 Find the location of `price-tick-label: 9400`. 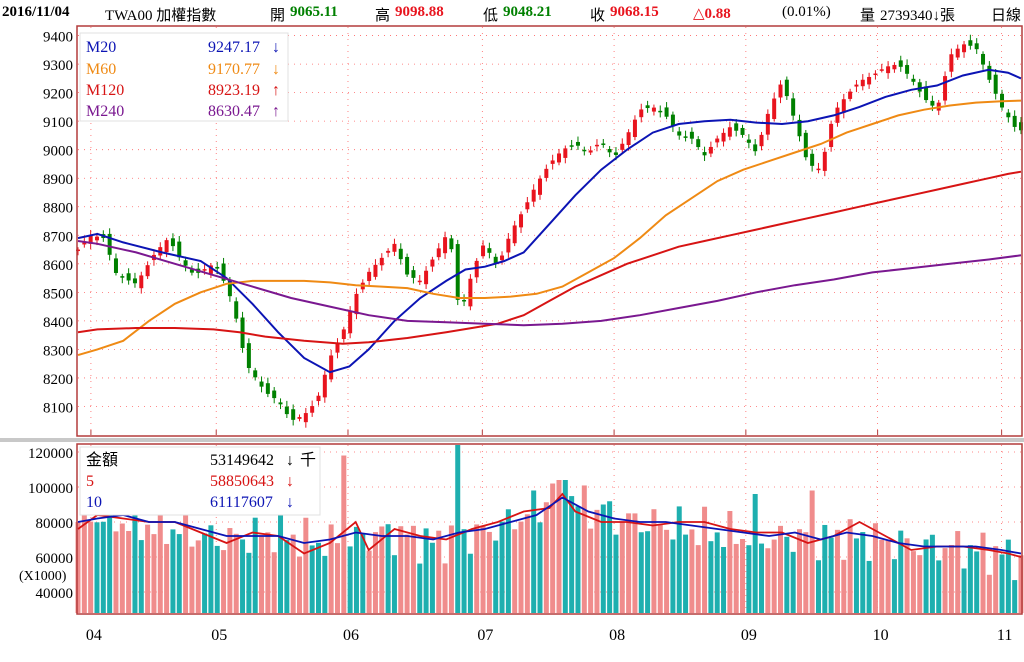

price-tick-label: 9400 is located at coordinates (58, 38).